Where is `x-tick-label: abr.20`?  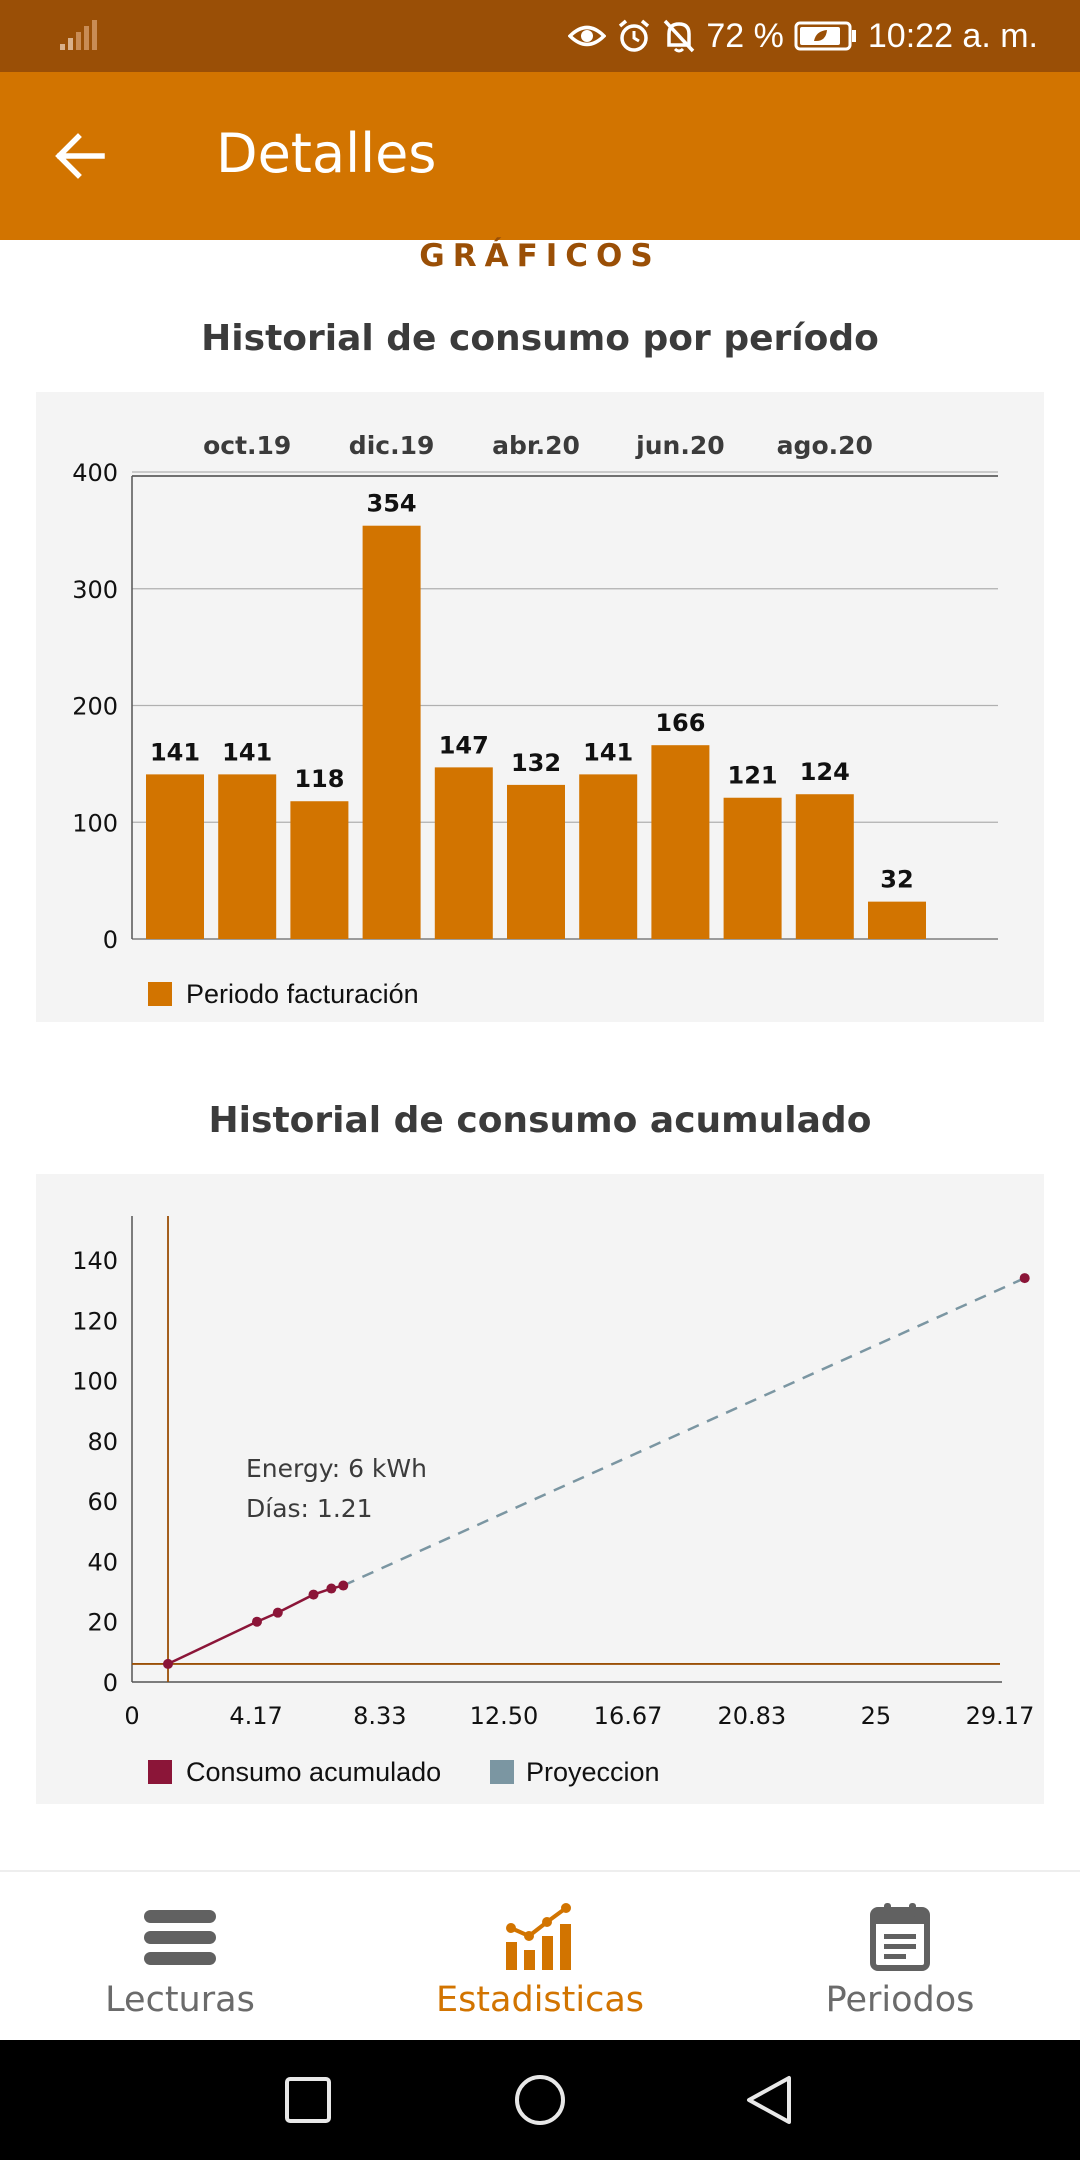
x-tick-label: abr.20 is located at coordinates (536, 445).